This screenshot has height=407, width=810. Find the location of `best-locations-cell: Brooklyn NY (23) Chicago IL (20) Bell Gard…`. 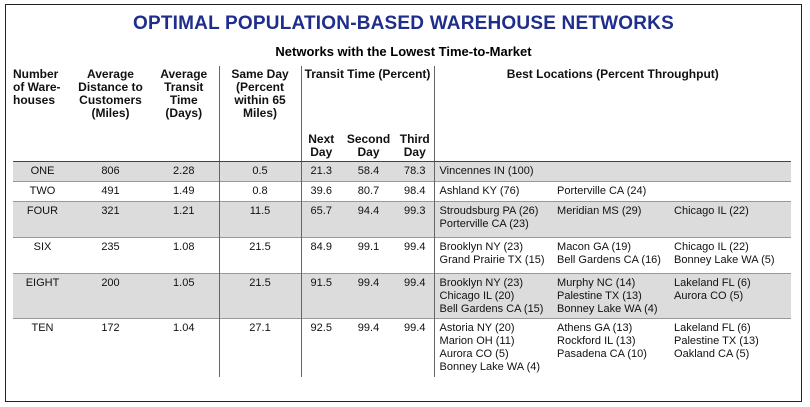

best-locations-cell: Brooklyn NY (23) Chicago IL (20) Bell Gard… is located at coordinates (493, 296).